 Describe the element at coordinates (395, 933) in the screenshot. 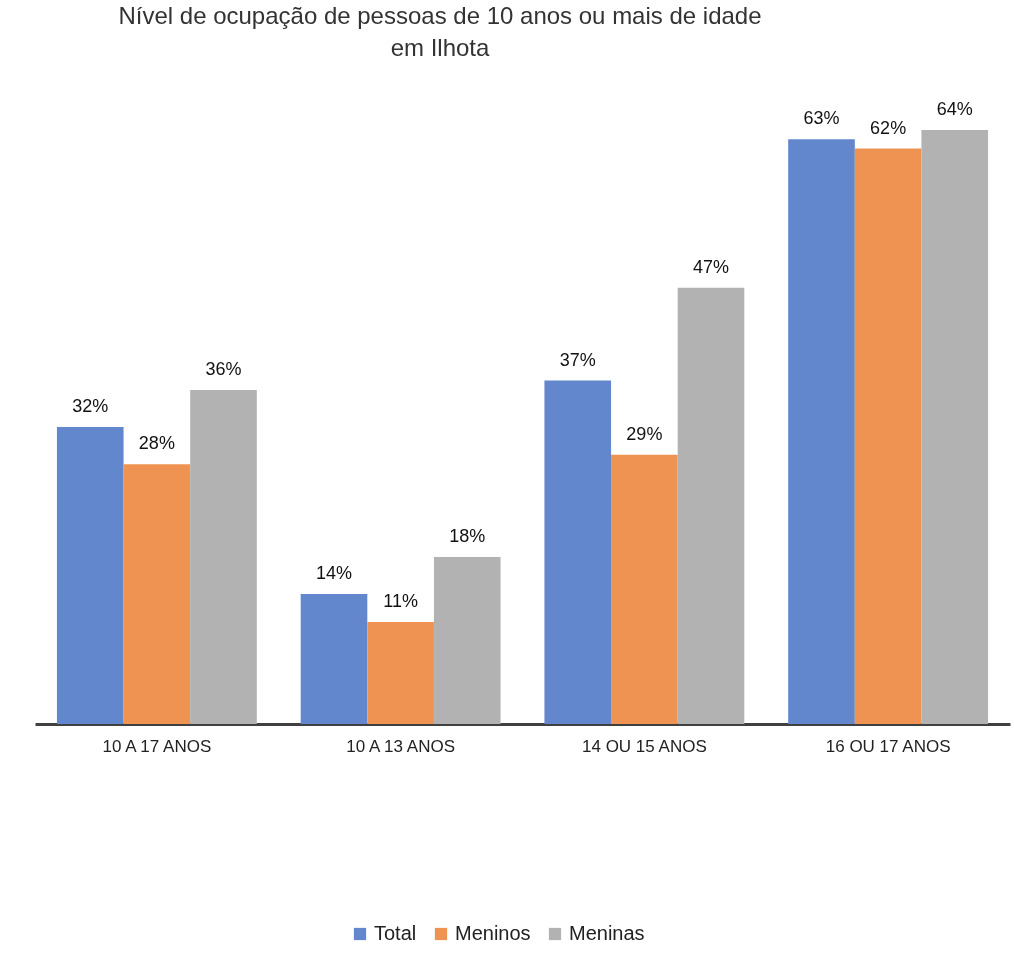

I see `legend-label: Total` at that location.